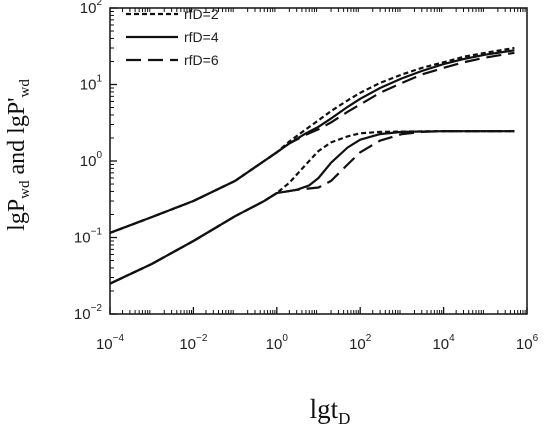 This screenshot has width=550, height=441. Describe the element at coordinates (17, 138) in the screenshot. I see `y-axis-title-mid: and lgP'` at that location.